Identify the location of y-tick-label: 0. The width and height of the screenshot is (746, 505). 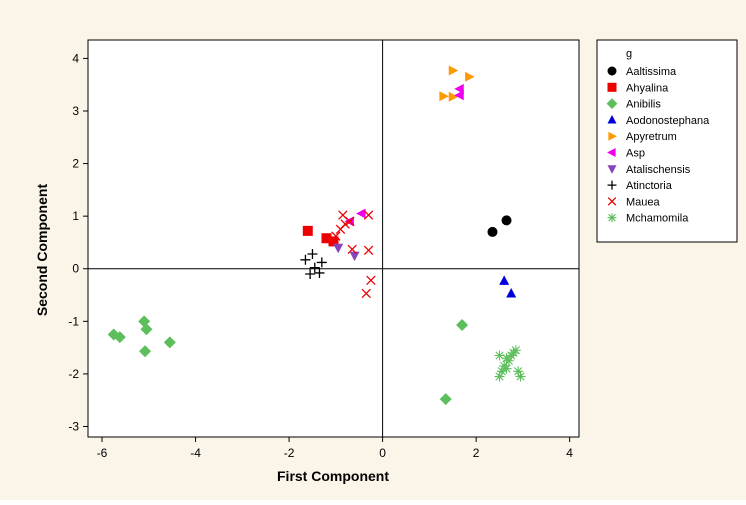
(75, 269).